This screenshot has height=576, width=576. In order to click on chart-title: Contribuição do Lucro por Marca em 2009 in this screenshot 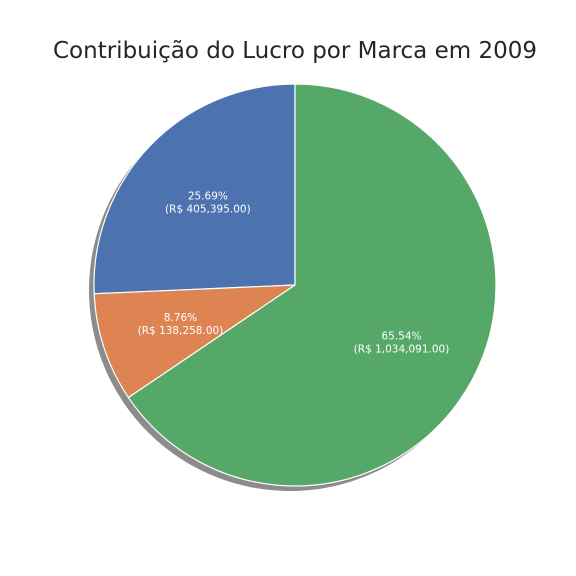, I will do `click(295, 51)`.